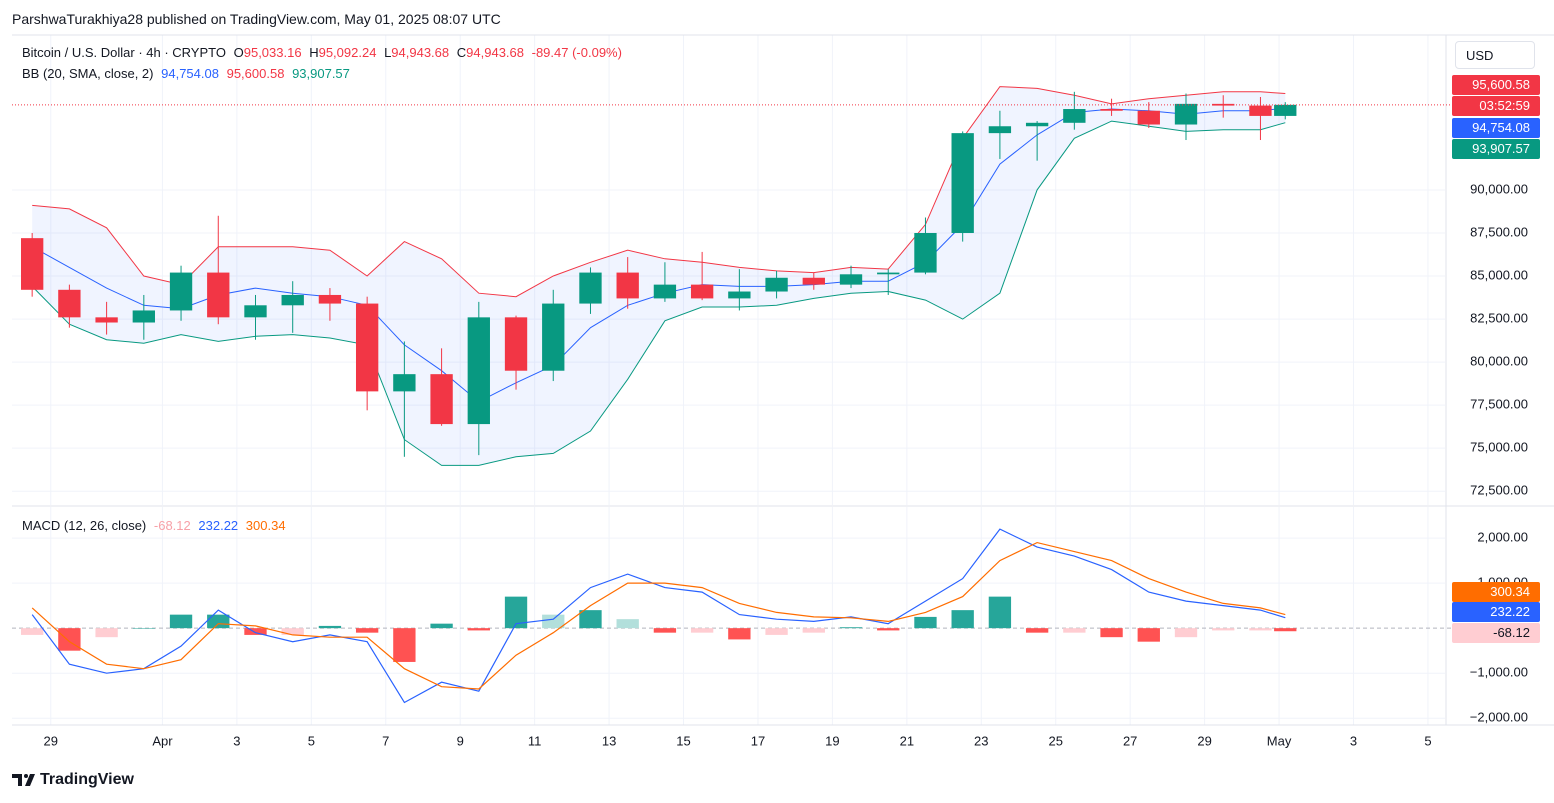 This screenshot has width=1554, height=803. Describe the element at coordinates (87, 779) in the screenshot. I see `footer-logo: TradingView` at that location.